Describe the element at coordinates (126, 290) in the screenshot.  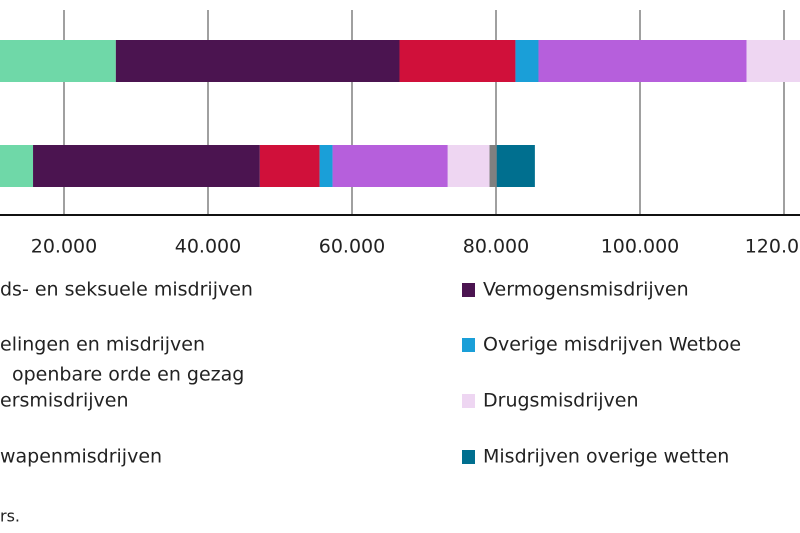
I see `legend-label: ds- en seksuele misdrijven` at that location.